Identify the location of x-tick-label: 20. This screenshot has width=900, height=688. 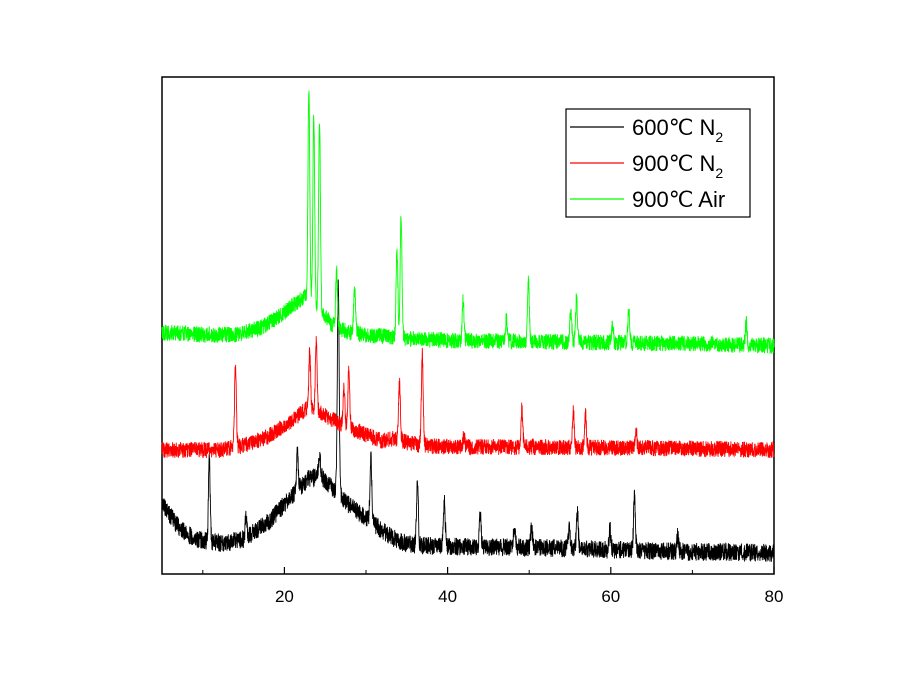
(284, 596).